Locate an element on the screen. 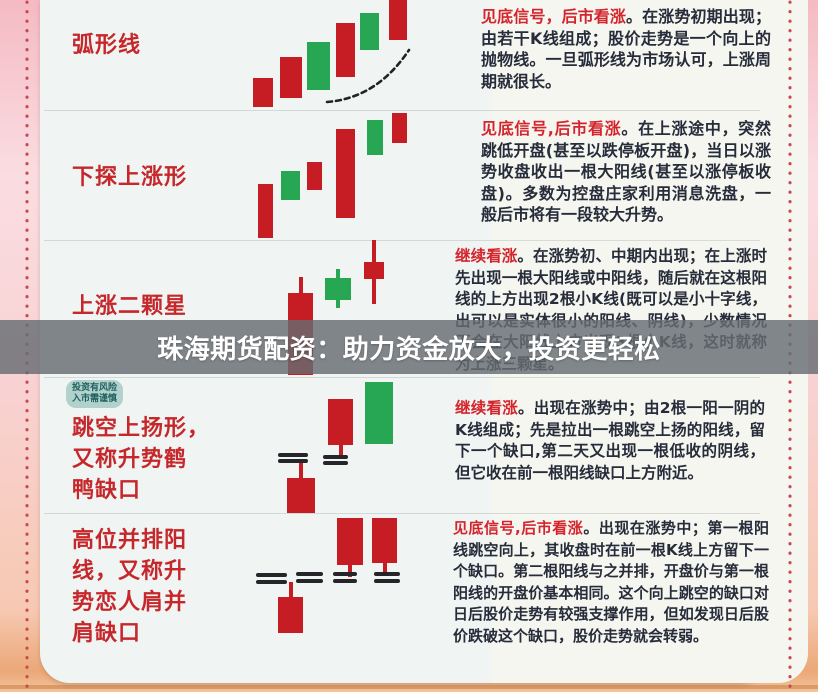  arc-dashed-line is located at coordinates (368, 76).